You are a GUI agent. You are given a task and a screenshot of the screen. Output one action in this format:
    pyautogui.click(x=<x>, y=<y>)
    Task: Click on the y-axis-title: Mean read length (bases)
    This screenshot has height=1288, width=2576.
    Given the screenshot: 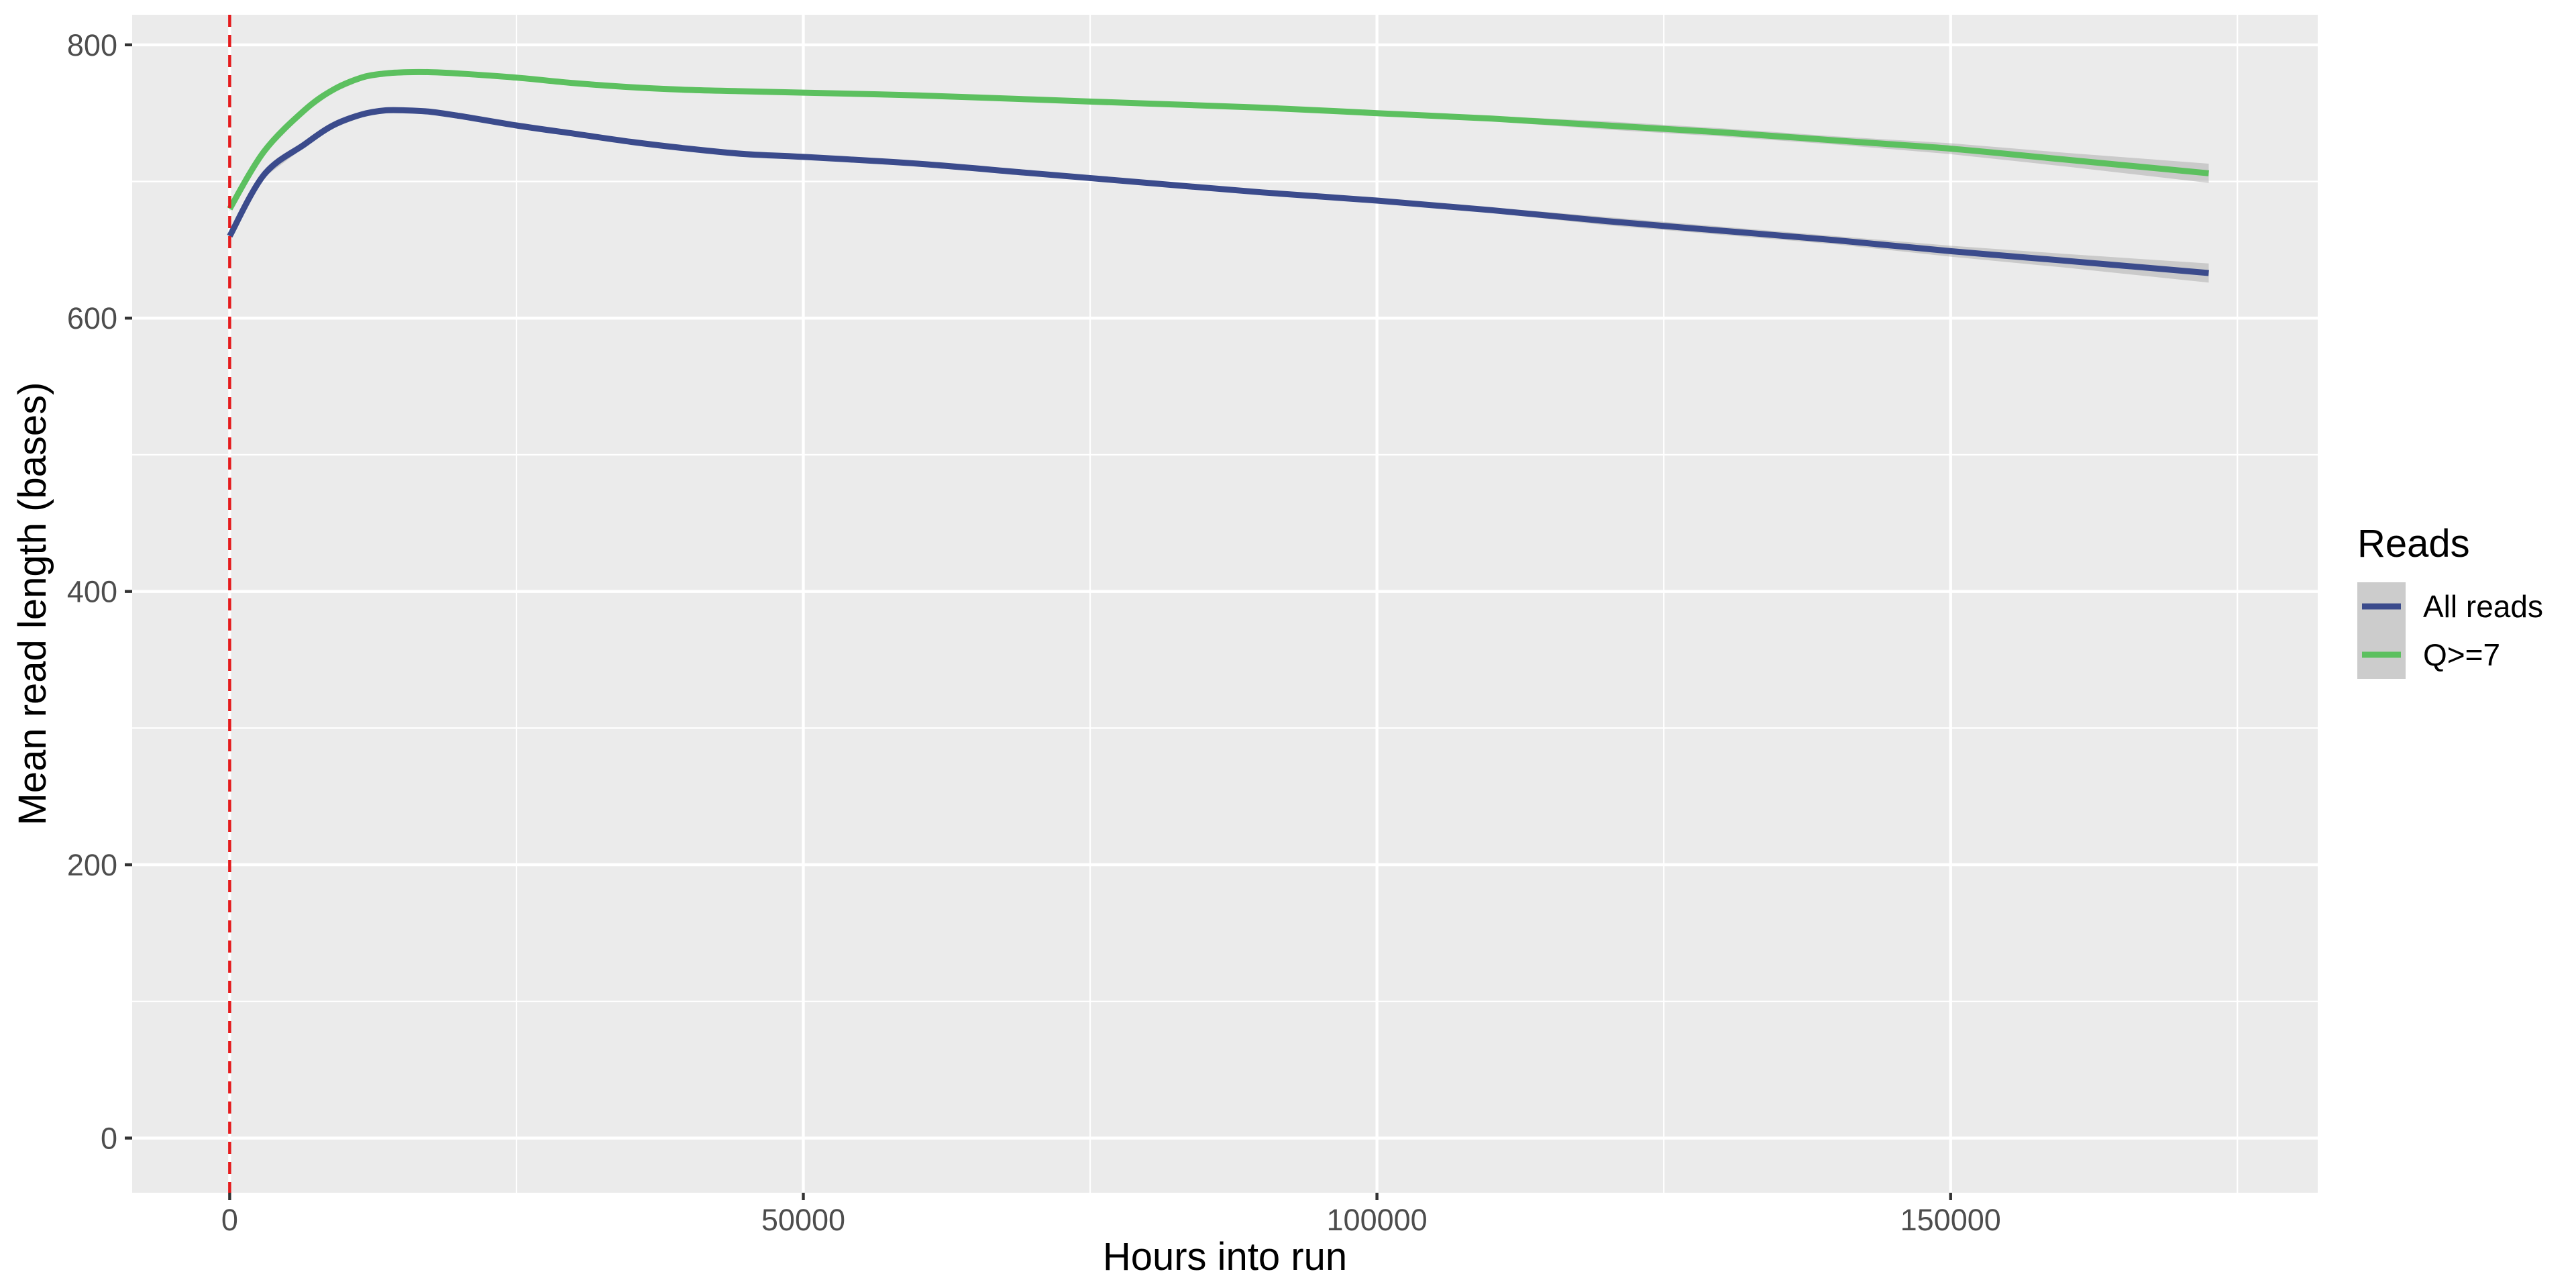 What is the action you would take?
    pyautogui.click(x=32, y=604)
    